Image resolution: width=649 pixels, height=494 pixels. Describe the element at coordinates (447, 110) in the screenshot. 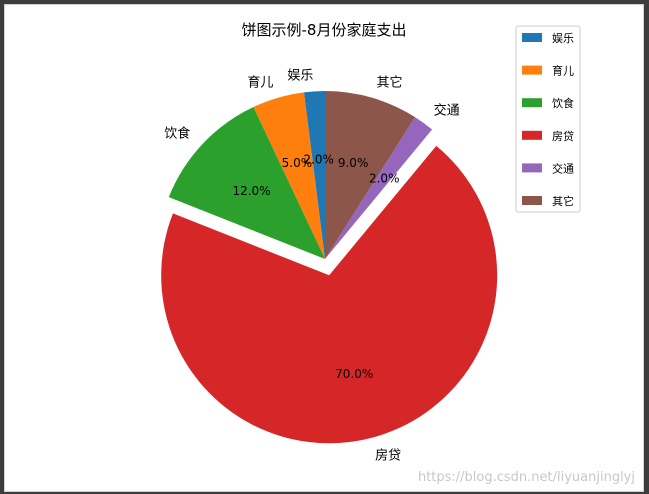

I see `slice-label-jiaotong: 交通` at that location.